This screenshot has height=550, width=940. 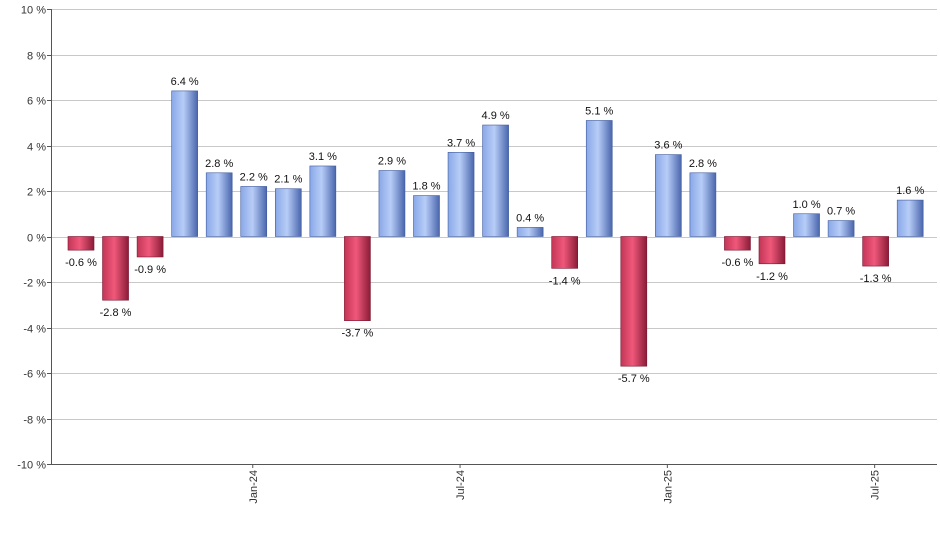 What do you see at coordinates (36, 102) in the screenshot?
I see `y-tick-label: 6 %` at bounding box center [36, 102].